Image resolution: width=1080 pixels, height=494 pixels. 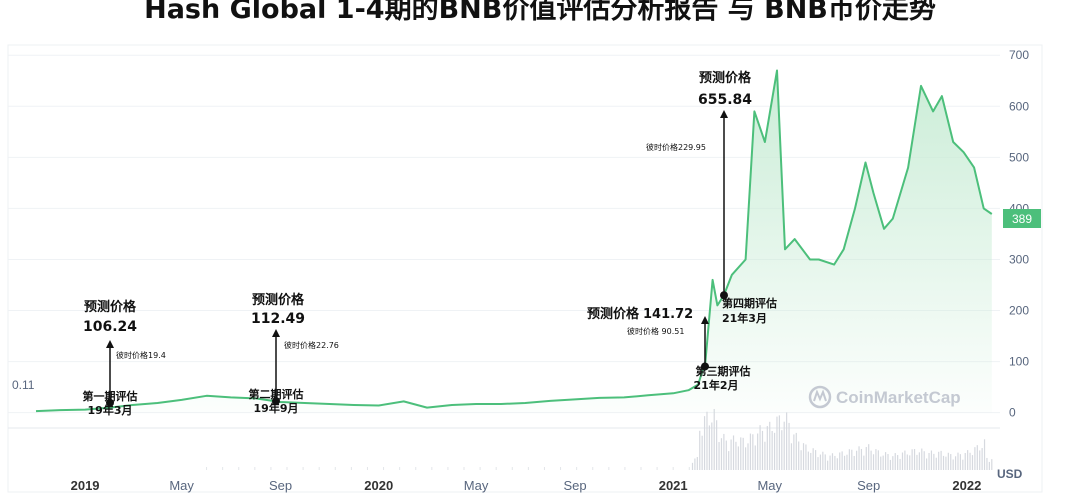 What do you see at coordinates (1019, 259) in the screenshot?
I see `y-tick-label: 300` at bounding box center [1019, 259].